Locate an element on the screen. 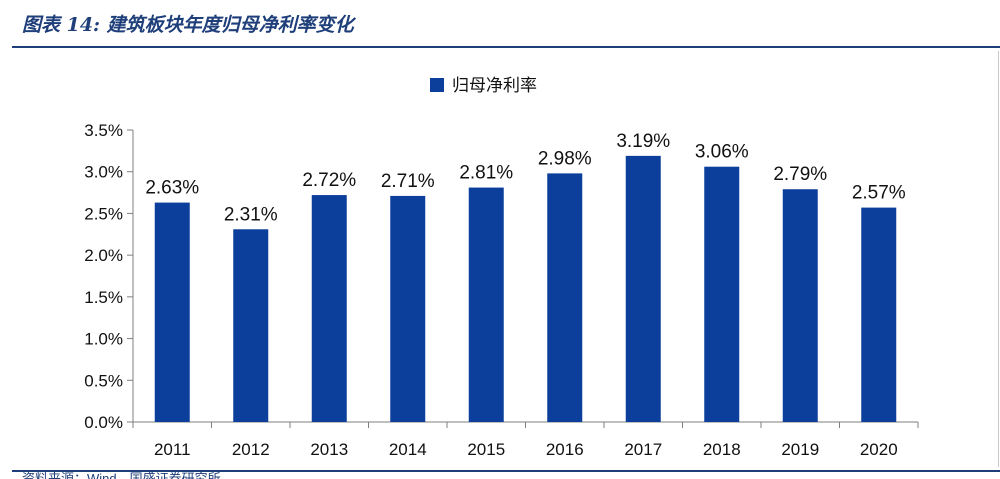 This screenshot has height=479, width=1000. x-tick-label: 2017 is located at coordinates (643, 449).